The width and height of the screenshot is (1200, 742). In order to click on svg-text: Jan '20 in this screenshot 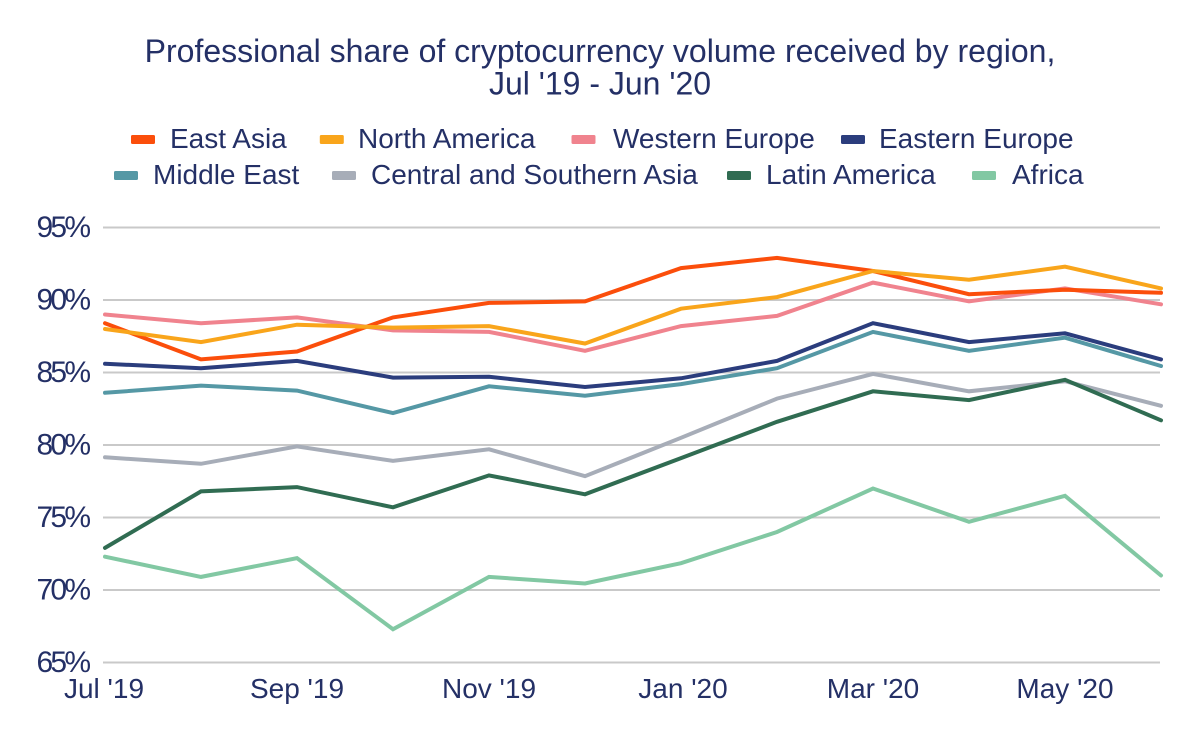, I will do `click(682, 688)`.